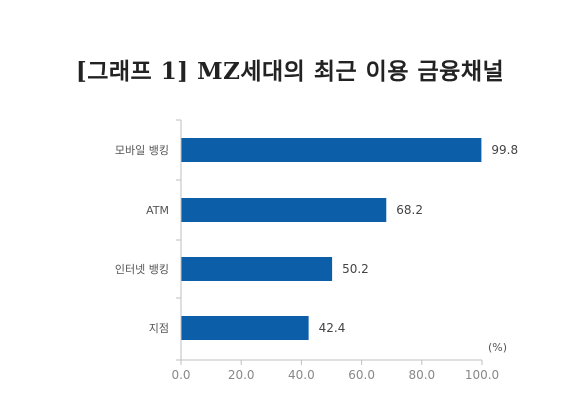  Describe the element at coordinates (497, 347) in the screenshot. I see `unit-label: (%)` at that location.